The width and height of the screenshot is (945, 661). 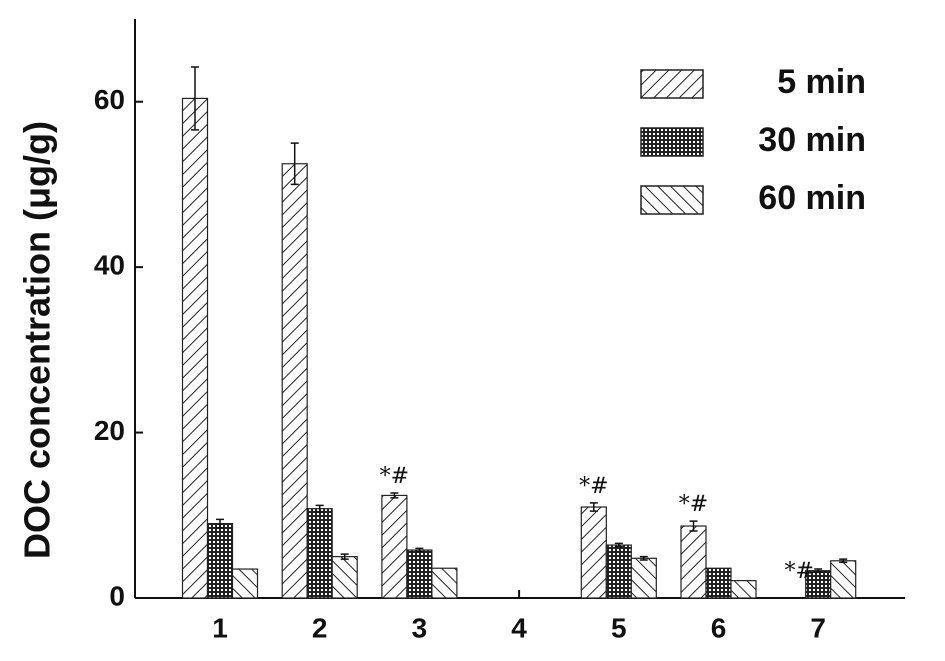 I want to click on legend-label: 30 min, so click(x=812, y=140).